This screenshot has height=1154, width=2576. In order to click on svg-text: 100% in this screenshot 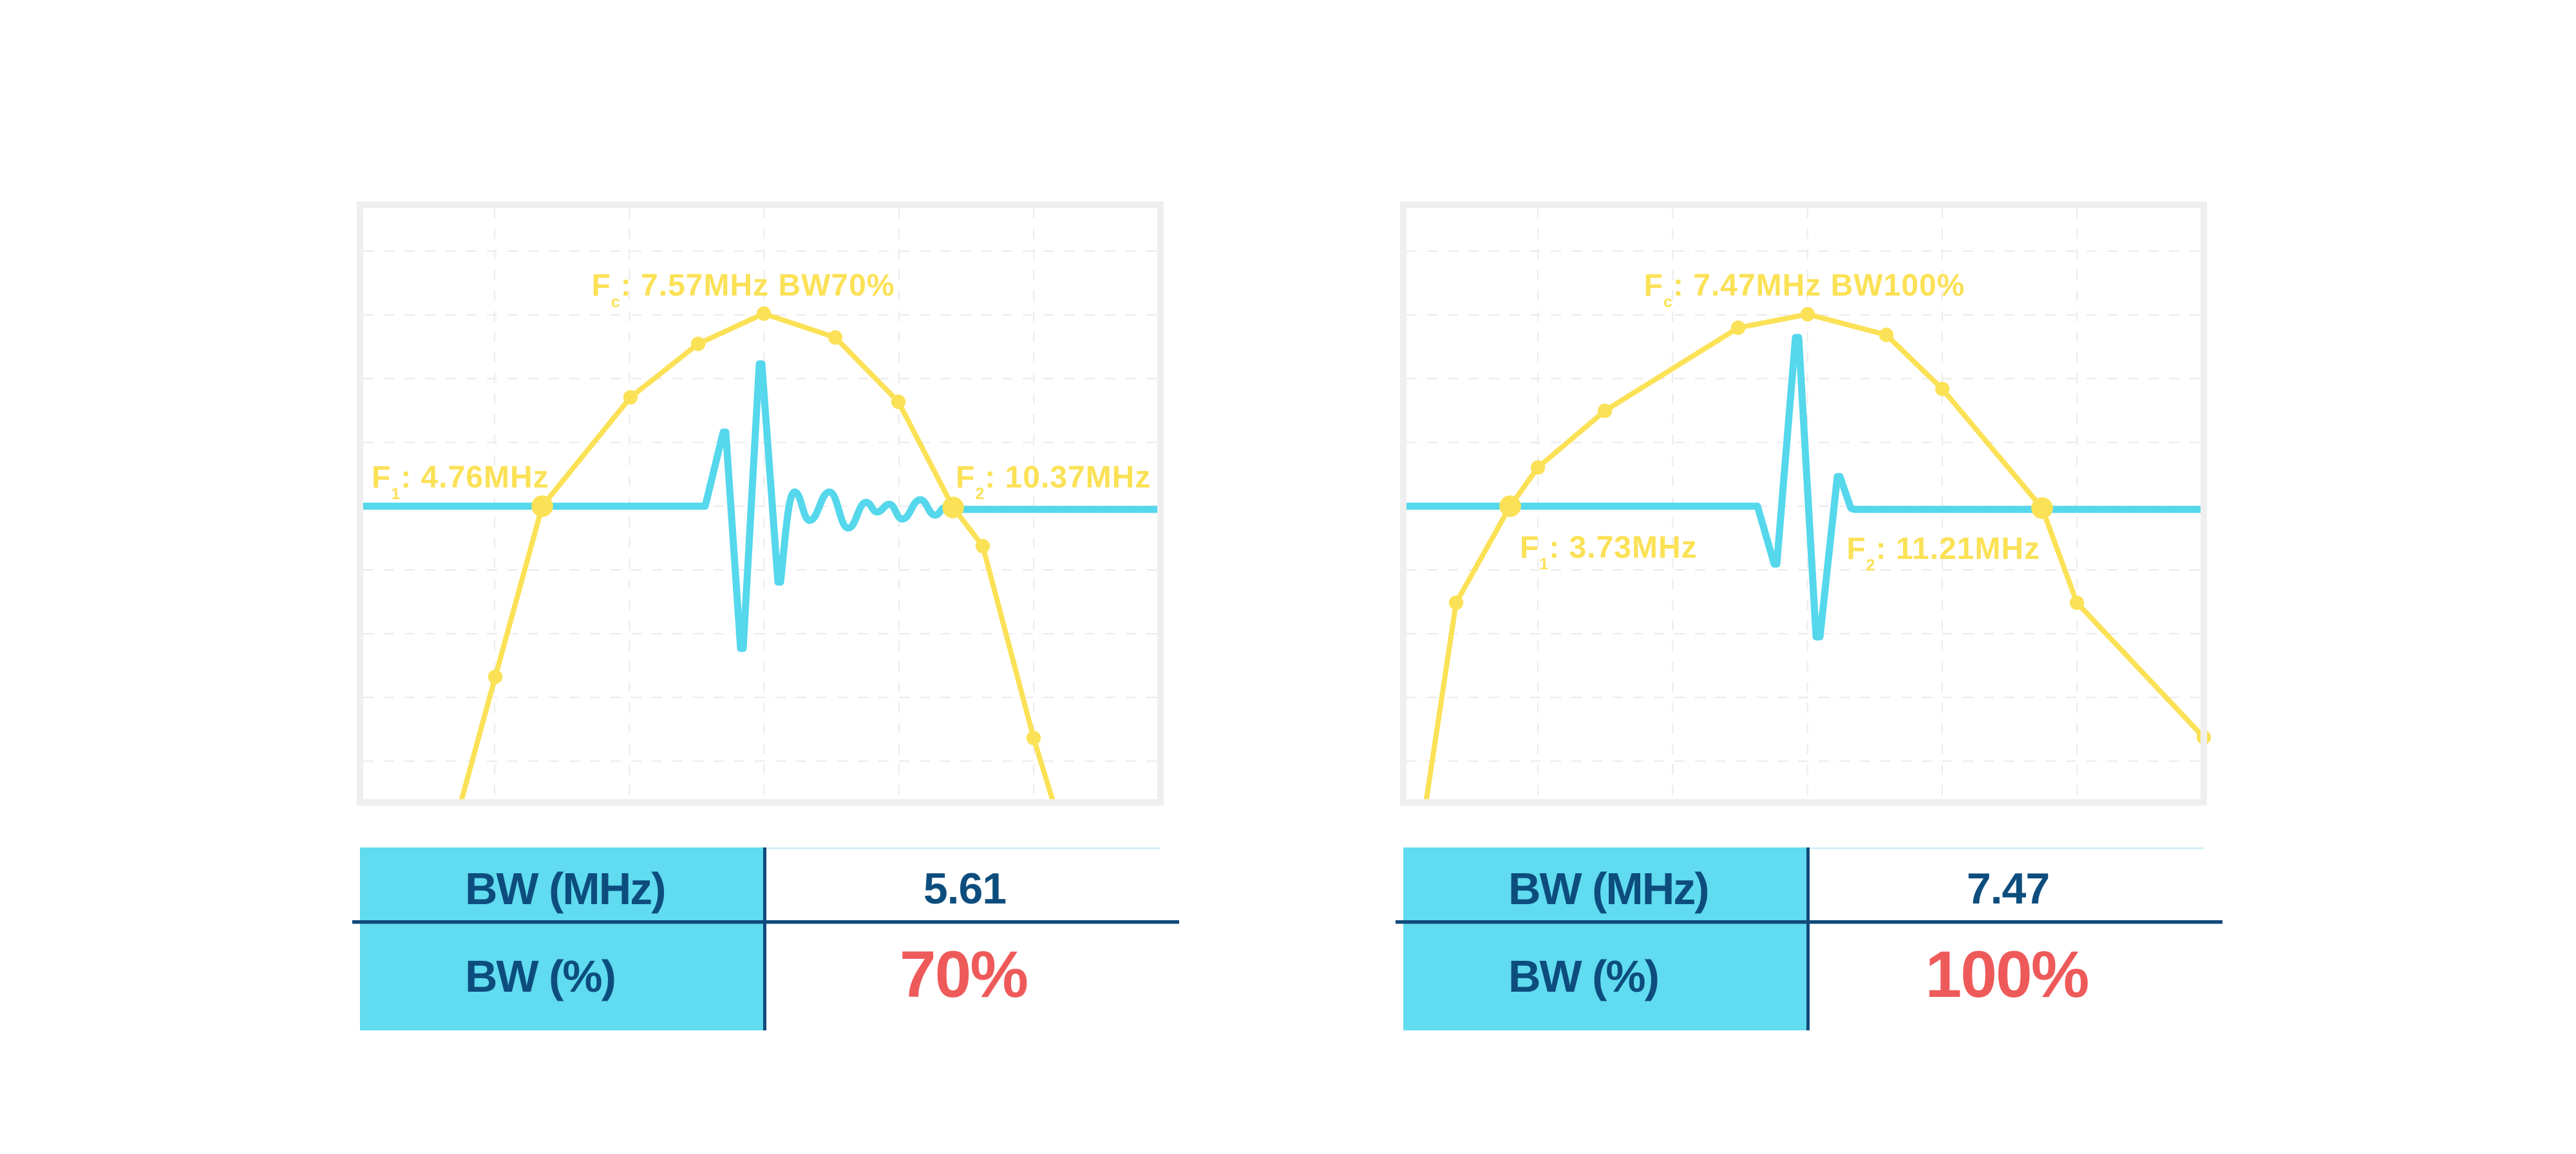, I will do `click(2007, 974)`.